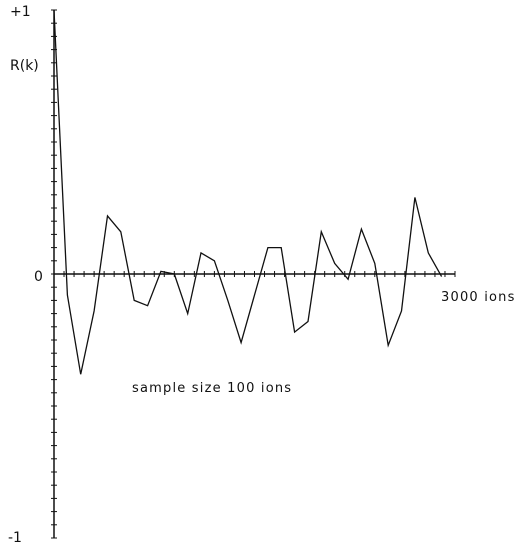 This screenshot has width=526, height=547. Describe the element at coordinates (54, 274) in the screenshot. I see `y-axis-ticks` at that location.